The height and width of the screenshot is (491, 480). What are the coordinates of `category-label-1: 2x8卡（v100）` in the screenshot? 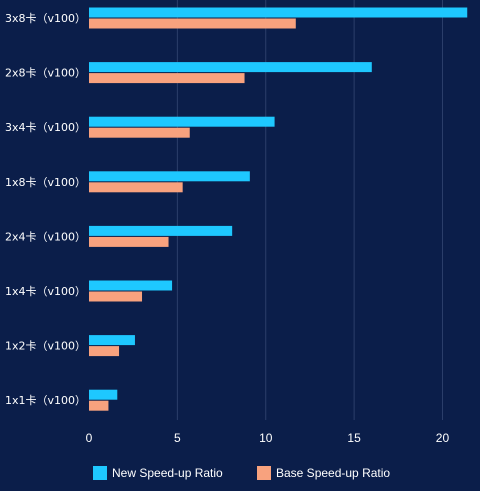 It's located at (45, 73).